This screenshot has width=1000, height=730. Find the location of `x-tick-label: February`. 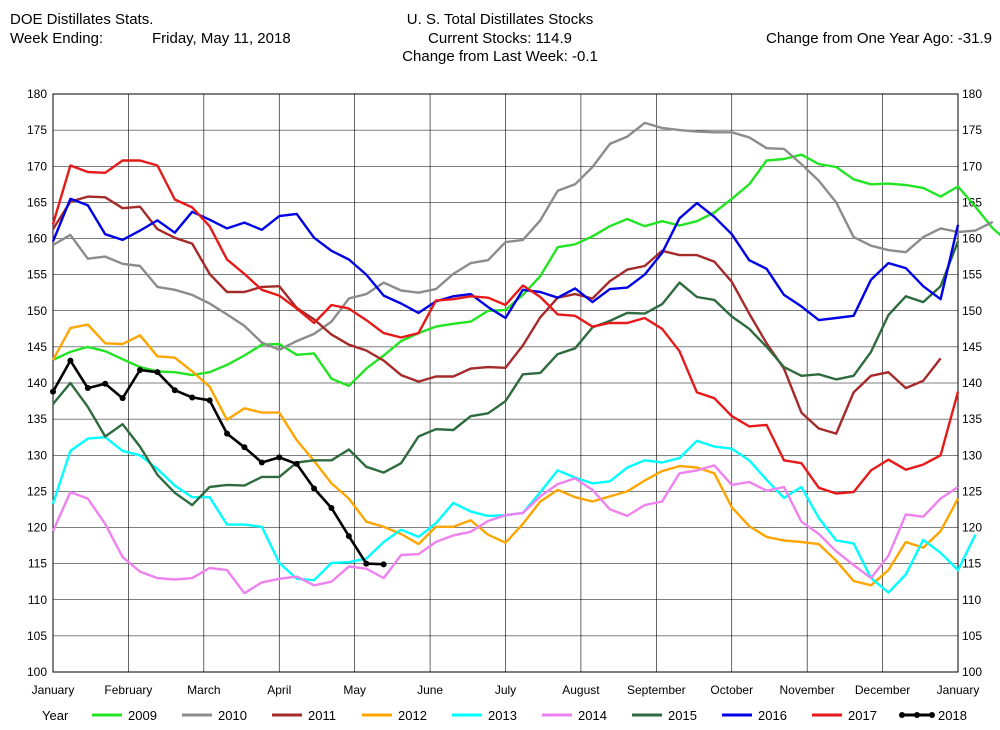

x-tick-label: February is located at coordinates (128, 690).